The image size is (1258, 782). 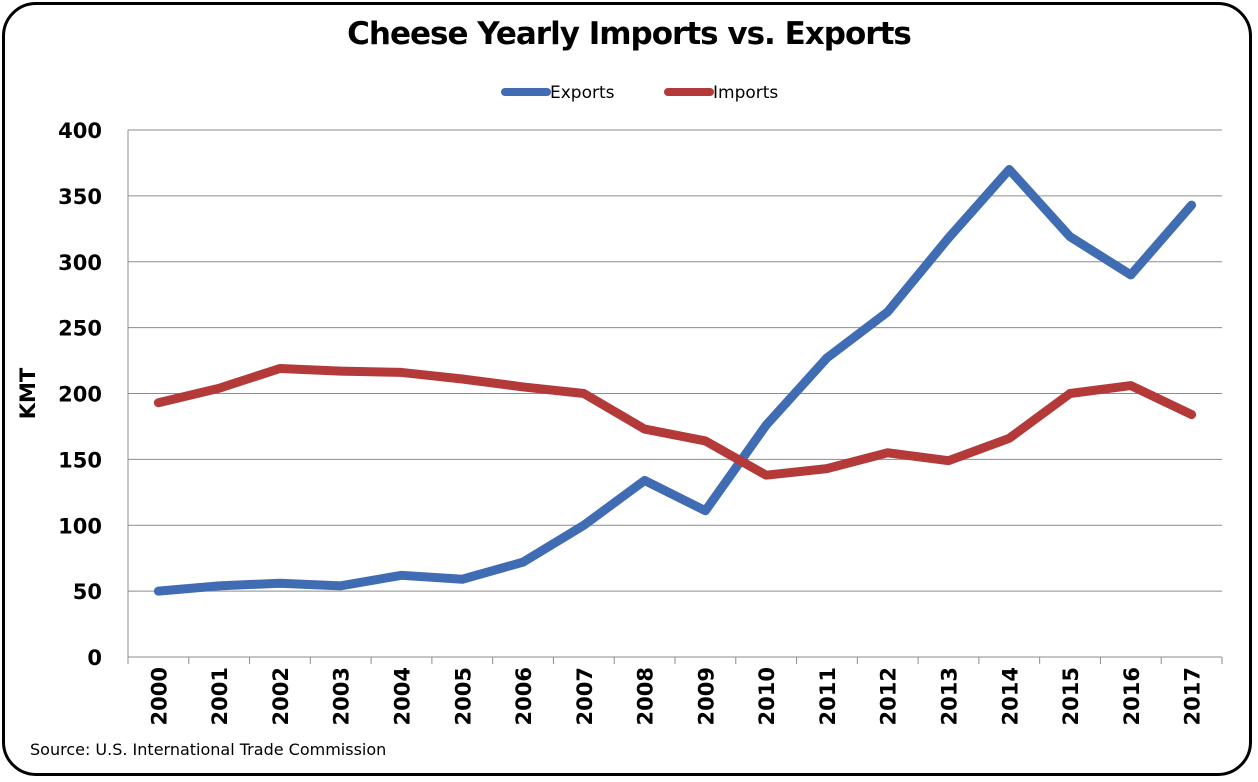 What do you see at coordinates (767, 696) in the screenshot?
I see `x-tick-label: 2010` at bounding box center [767, 696].